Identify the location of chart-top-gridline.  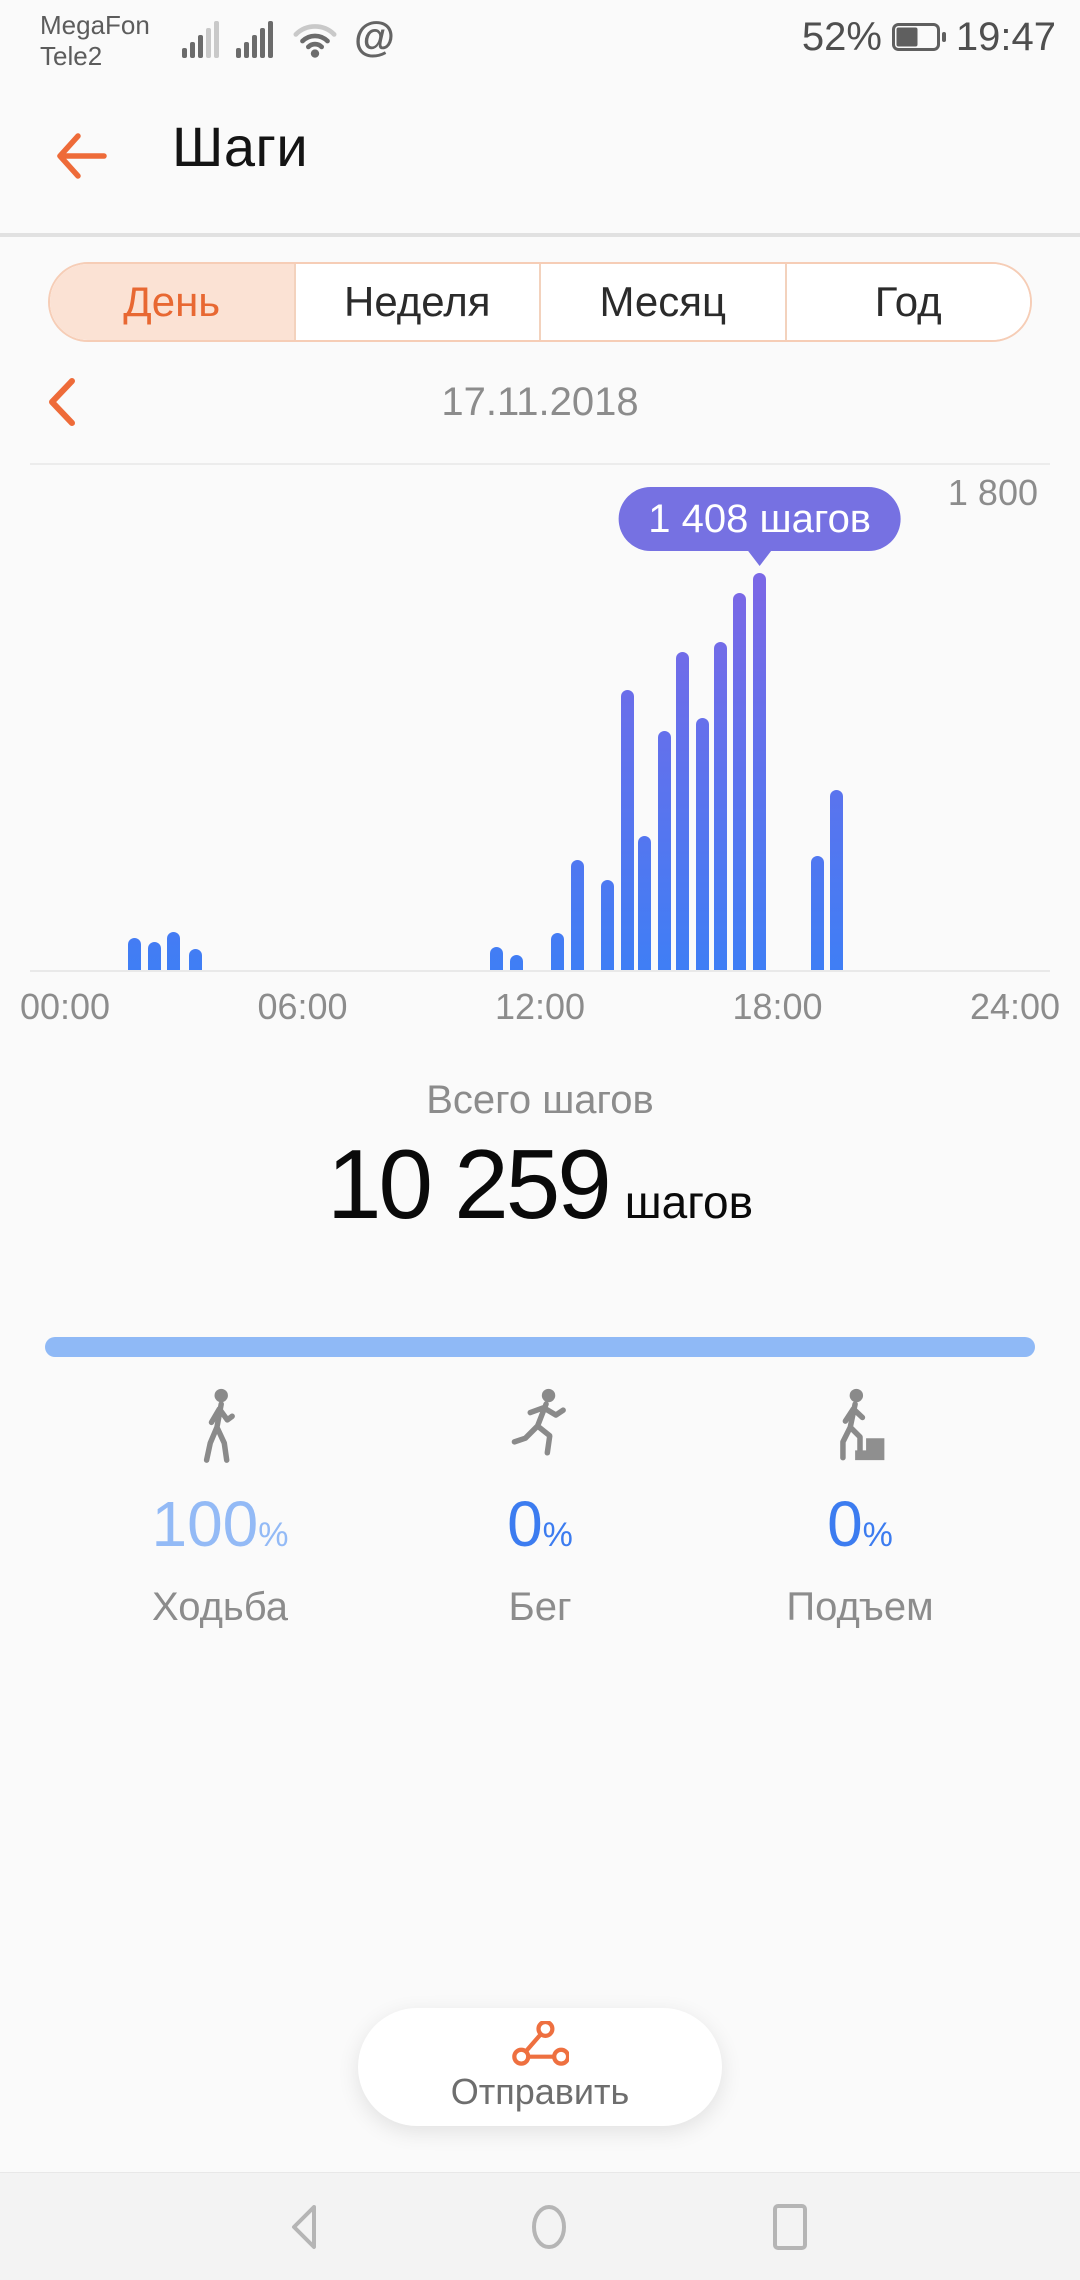
(540, 464).